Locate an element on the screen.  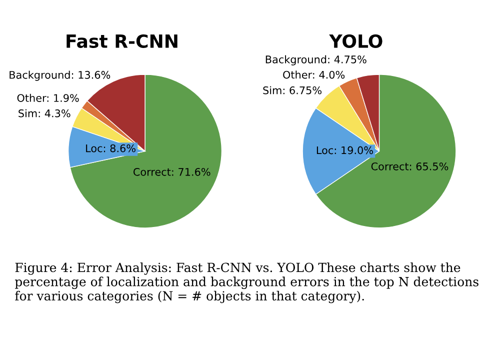
slice-label: Loc: 19.0% is located at coordinates (344, 150).